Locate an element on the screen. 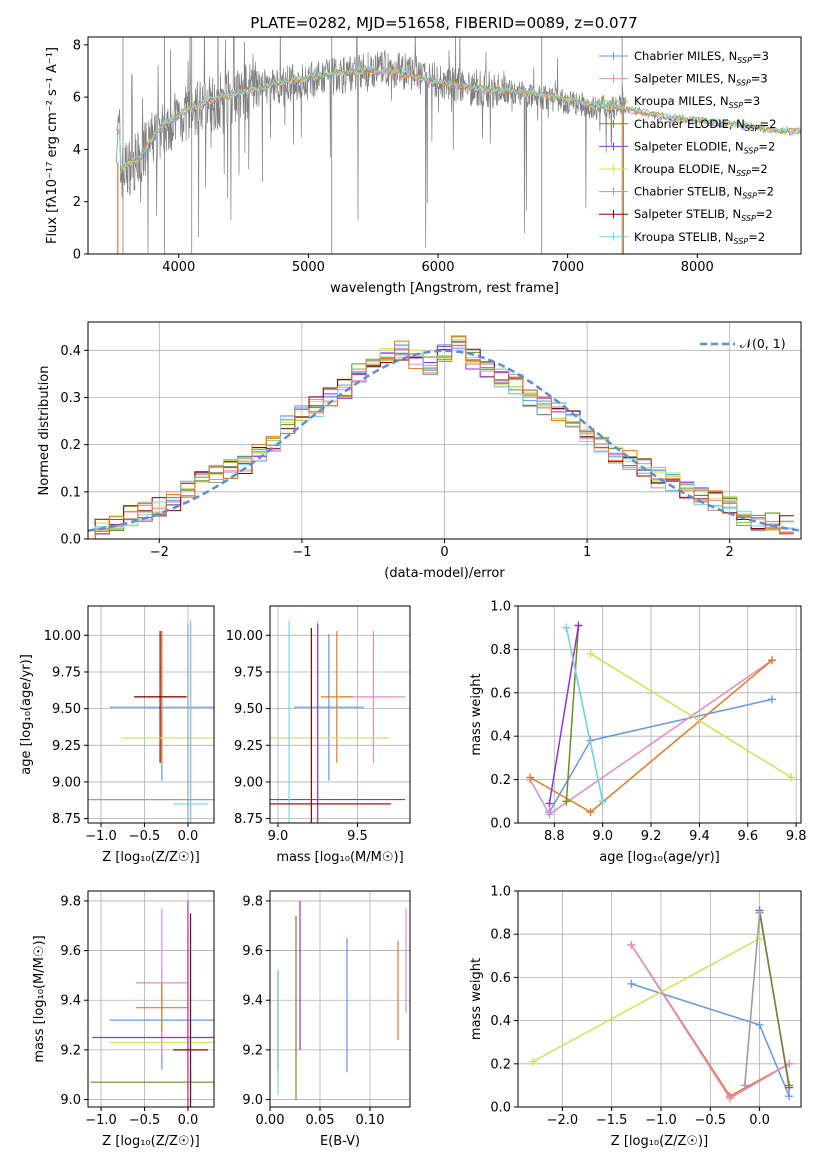 This screenshot has height=1170, width=819. y-tick-label: 10.00 is located at coordinates (62, 636).